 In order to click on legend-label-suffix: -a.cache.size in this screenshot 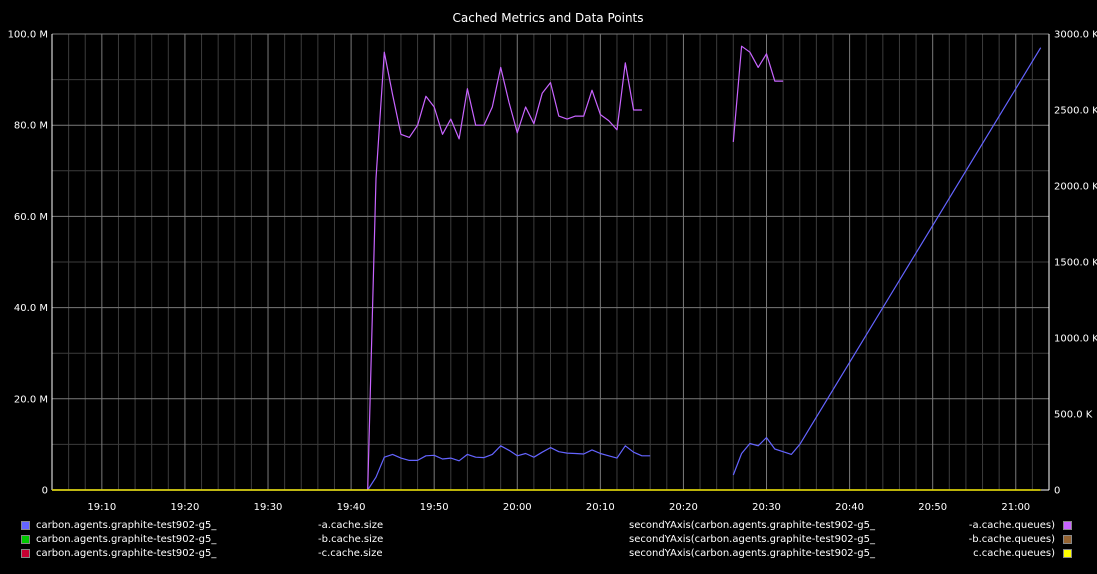, I will do `click(351, 525)`.